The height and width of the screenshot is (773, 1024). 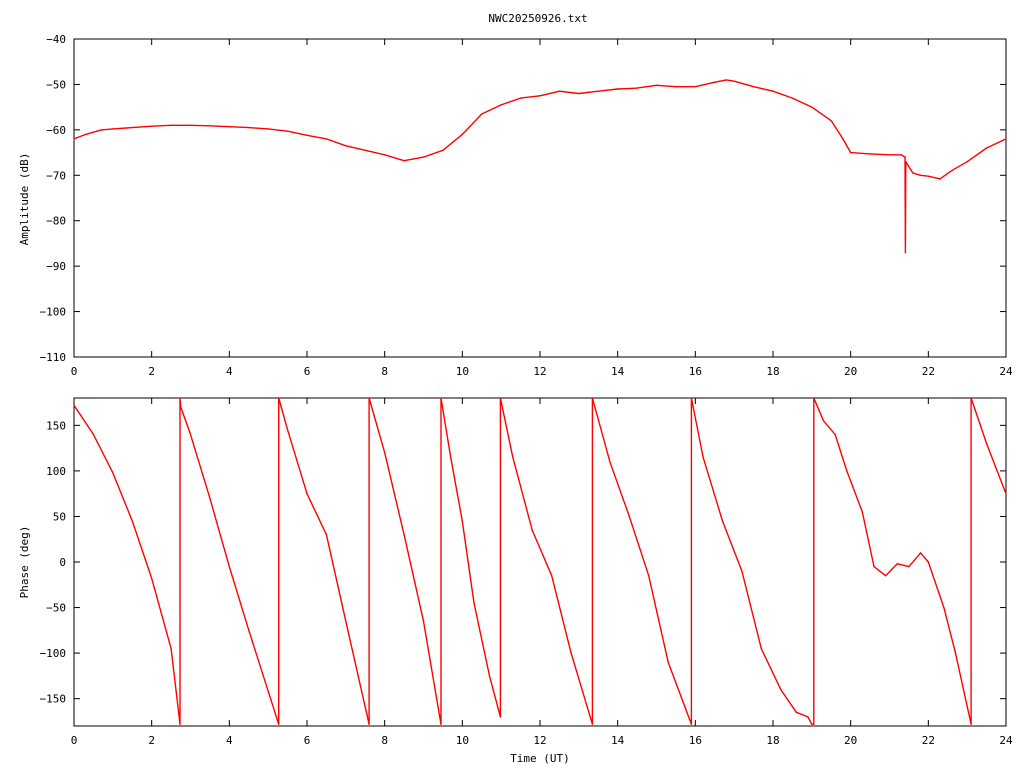 What do you see at coordinates (24, 199) in the screenshot?
I see `amplitude-y-axis-label: Amplitude (dB)` at bounding box center [24, 199].